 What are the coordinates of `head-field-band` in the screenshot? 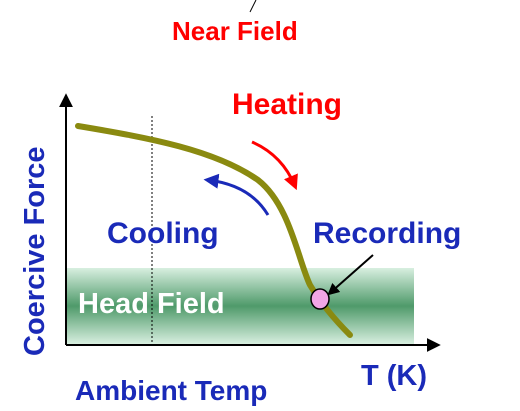 It's located at (240, 306).